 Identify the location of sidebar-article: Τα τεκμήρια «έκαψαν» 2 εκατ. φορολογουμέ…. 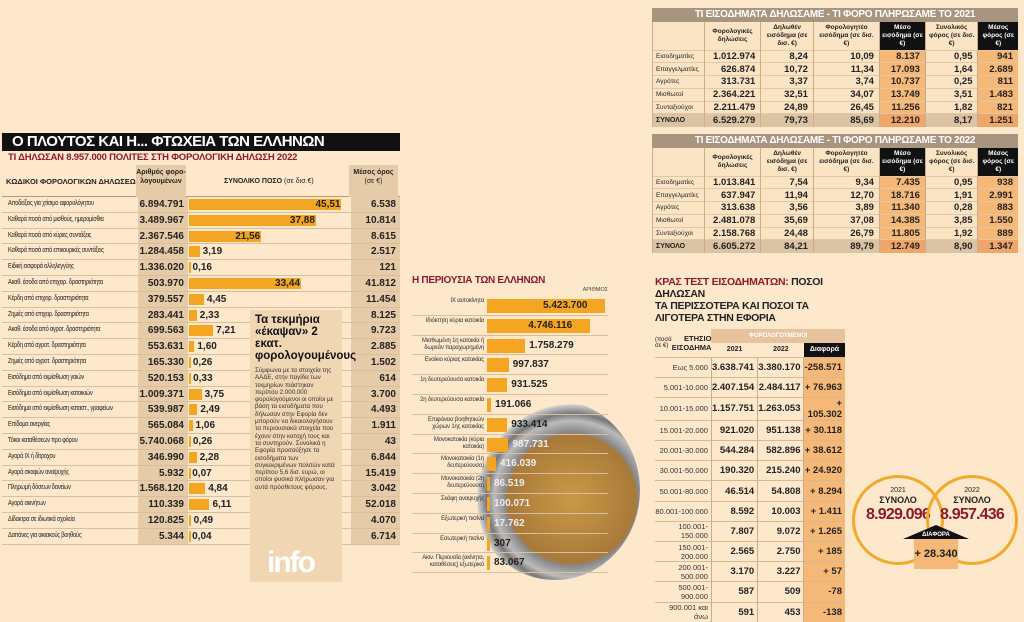
(303, 446).